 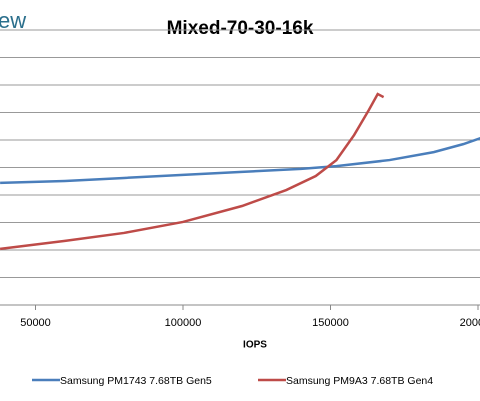 I want to click on logo: ew, so click(x=13, y=20).